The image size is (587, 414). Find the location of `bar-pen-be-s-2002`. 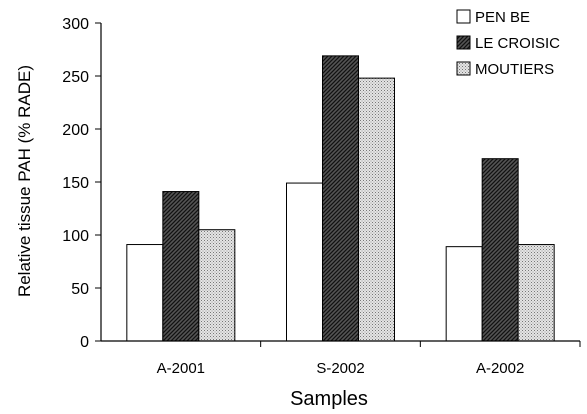

bar-pen-be-s-2002 is located at coordinates (304, 262).